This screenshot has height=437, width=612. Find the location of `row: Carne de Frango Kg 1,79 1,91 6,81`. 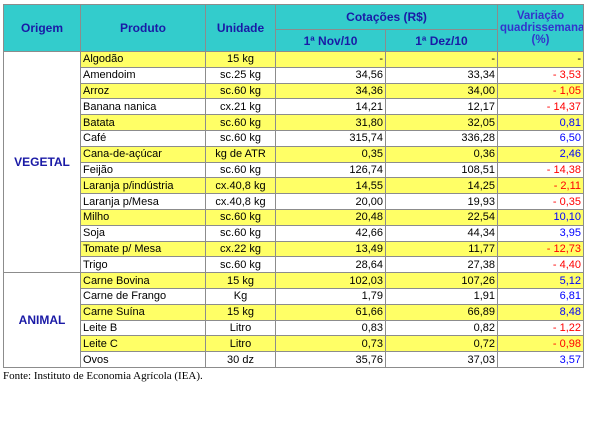

row: Carne de Frango Kg 1,79 1,91 6,81 is located at coordinates (294, 296).